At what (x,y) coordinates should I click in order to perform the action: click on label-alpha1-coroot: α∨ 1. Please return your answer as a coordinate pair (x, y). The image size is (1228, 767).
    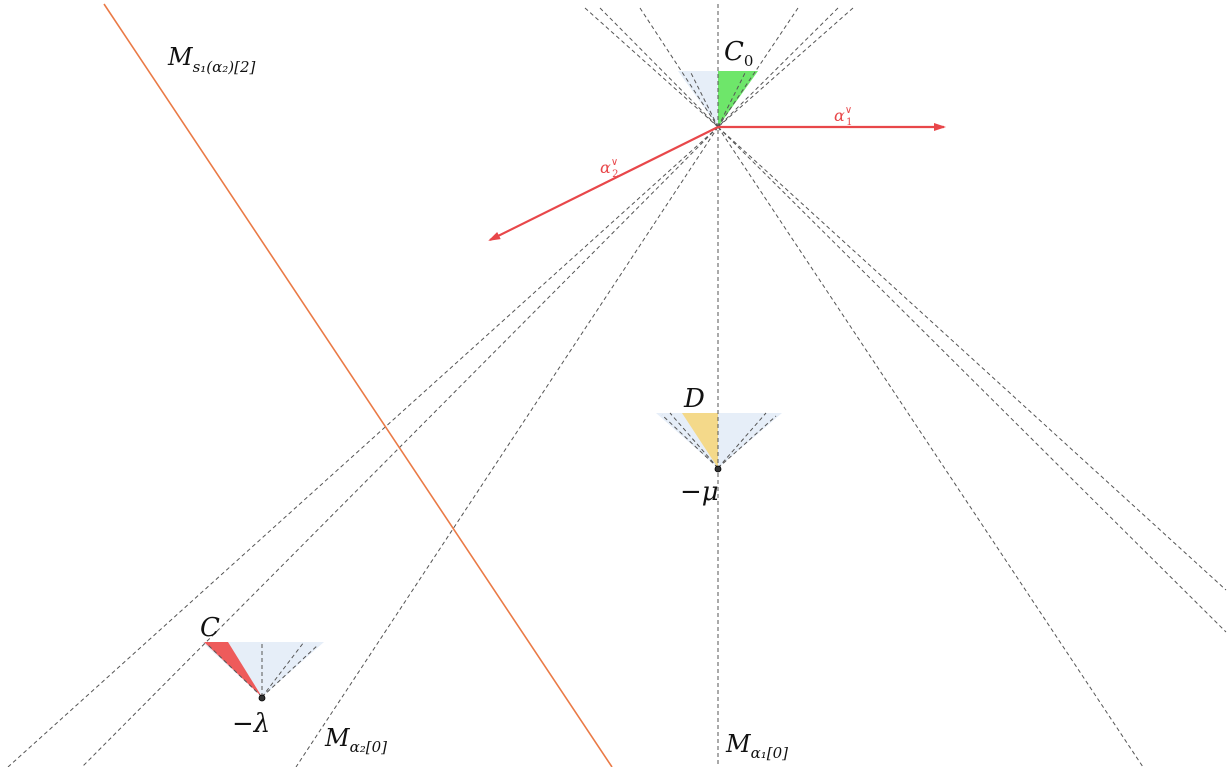
    Looking at the image, I should click on (843, 116).